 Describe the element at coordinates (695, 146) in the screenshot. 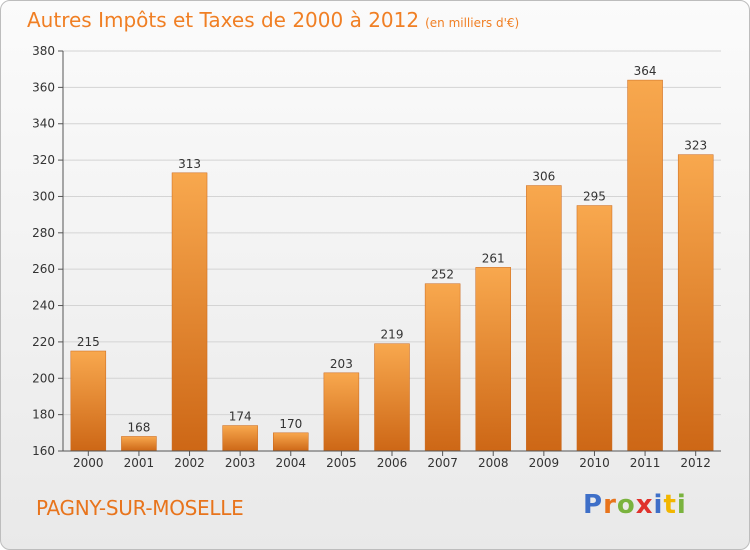

I see `data-label-2012: 323` at that location.